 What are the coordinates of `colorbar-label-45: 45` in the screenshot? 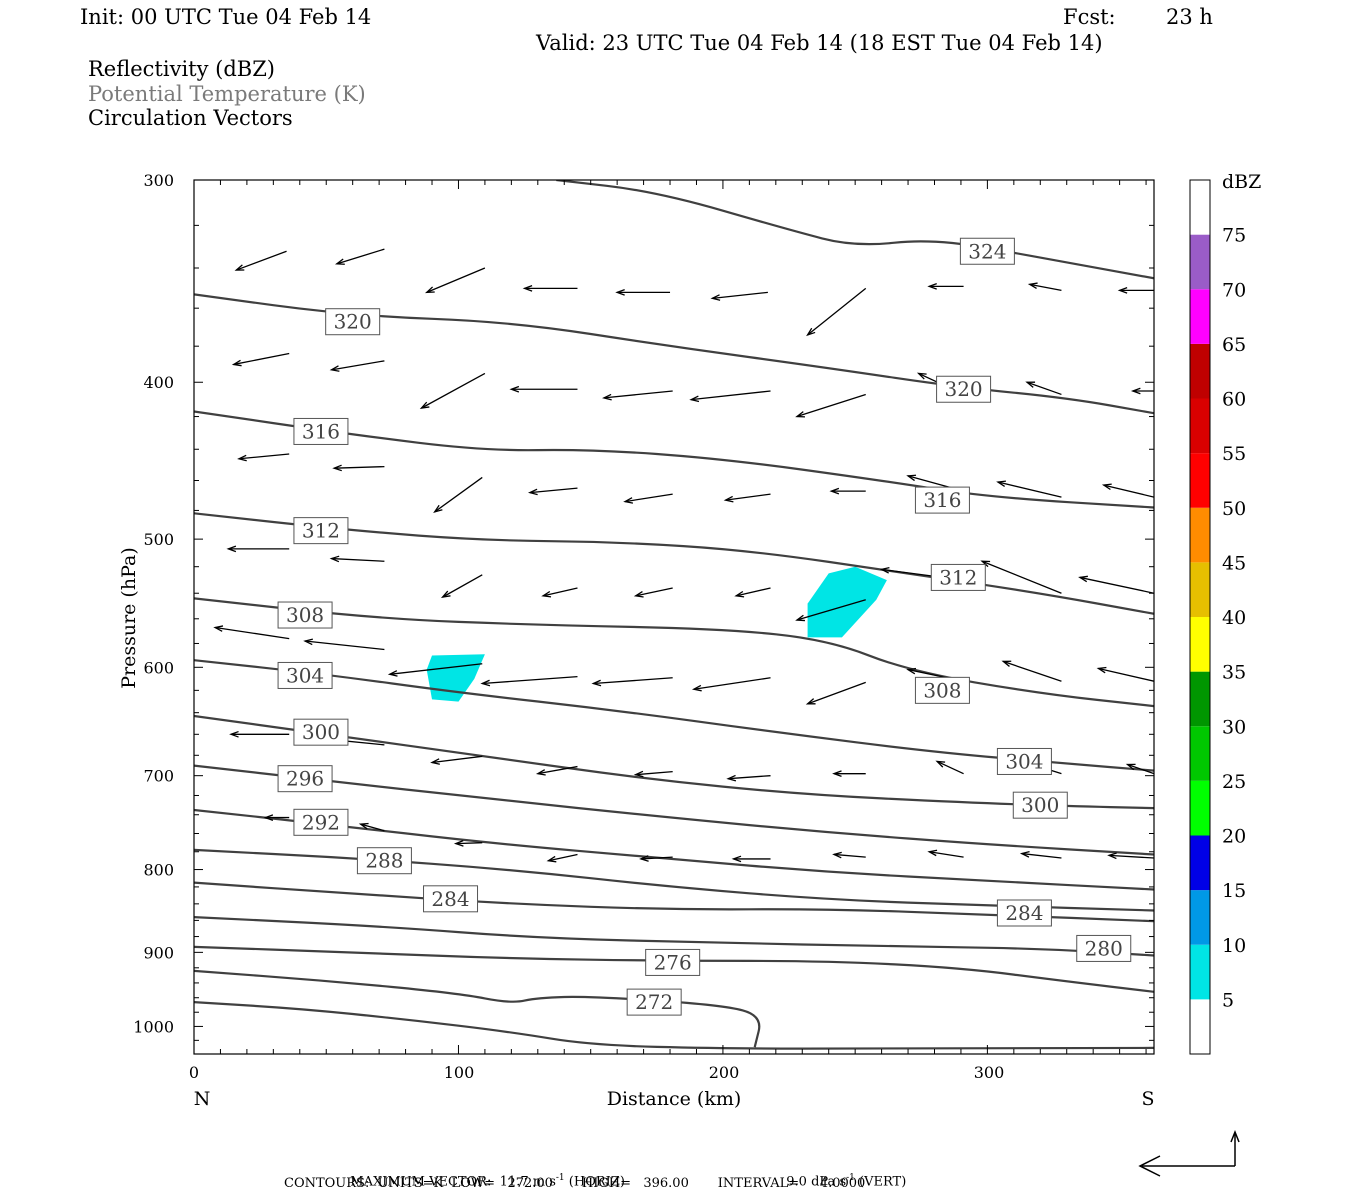 It's located at (1234, 563).